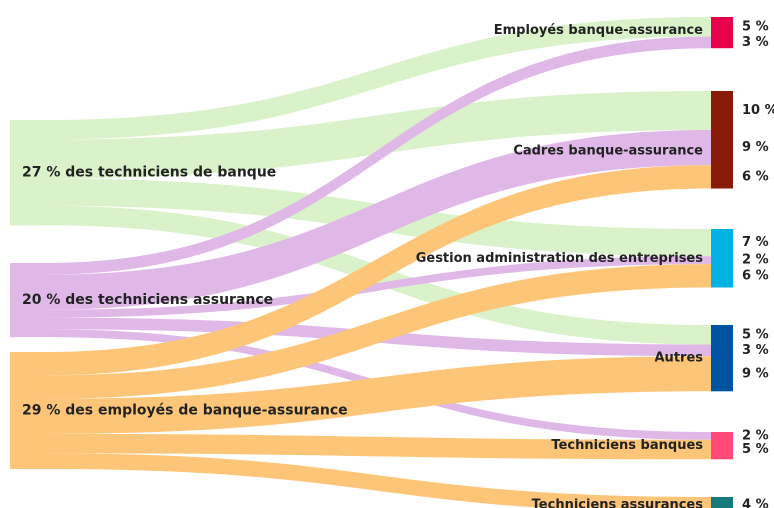 Image resolution: width=774 pixels, height=508 pixels. I want to click on target-label: Employés banque-assurance, so click(598, 30).